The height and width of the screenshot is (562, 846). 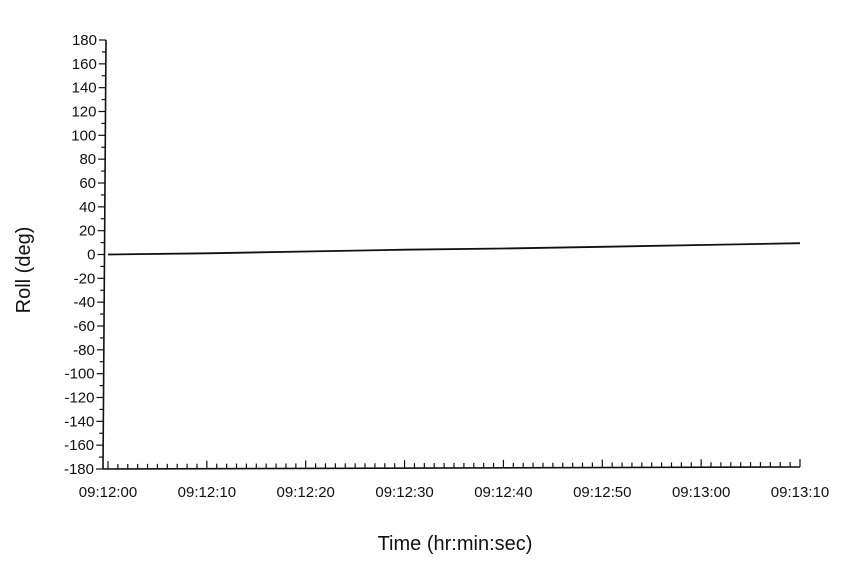 I want to click on y-tick-label: 80, so click(x=87, y=159).